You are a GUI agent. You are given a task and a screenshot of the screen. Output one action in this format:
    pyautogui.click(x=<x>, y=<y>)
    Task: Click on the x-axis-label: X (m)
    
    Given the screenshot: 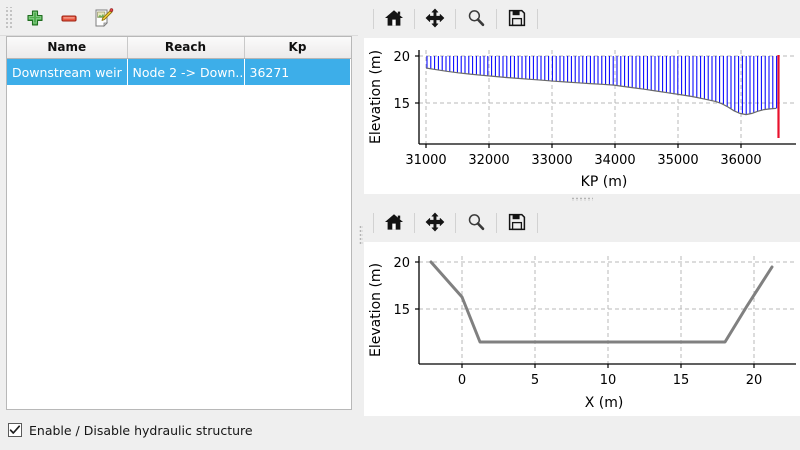 What is the action you would take?
    pyautogui.click(x=604, y=403)
    